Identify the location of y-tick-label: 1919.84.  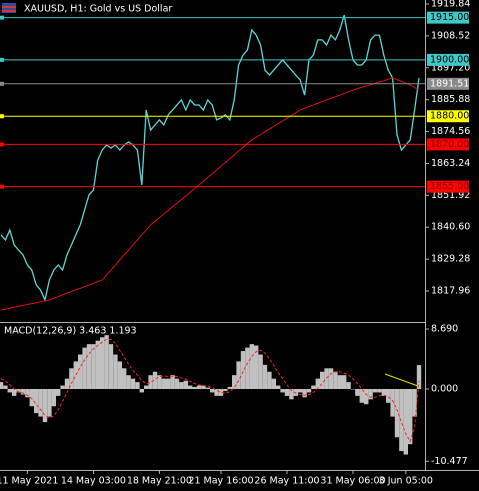
(450, 5).